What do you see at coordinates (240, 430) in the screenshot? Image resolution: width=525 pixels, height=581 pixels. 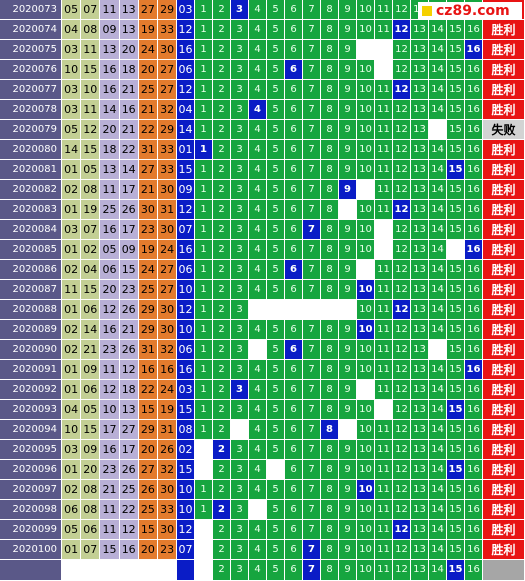 I see `trend-empty-cell: 3` at bounding box center [240, 430].